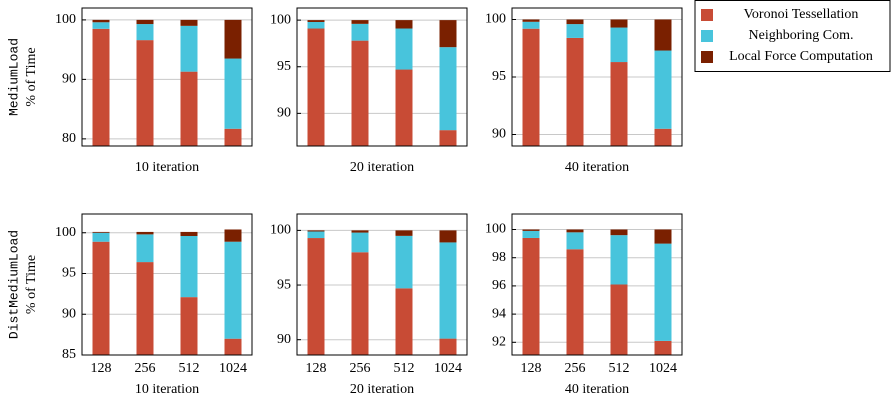 This screenshot has height=405, width=892. I want to click on legend-label: Local Force Computation, so click(801, 56).